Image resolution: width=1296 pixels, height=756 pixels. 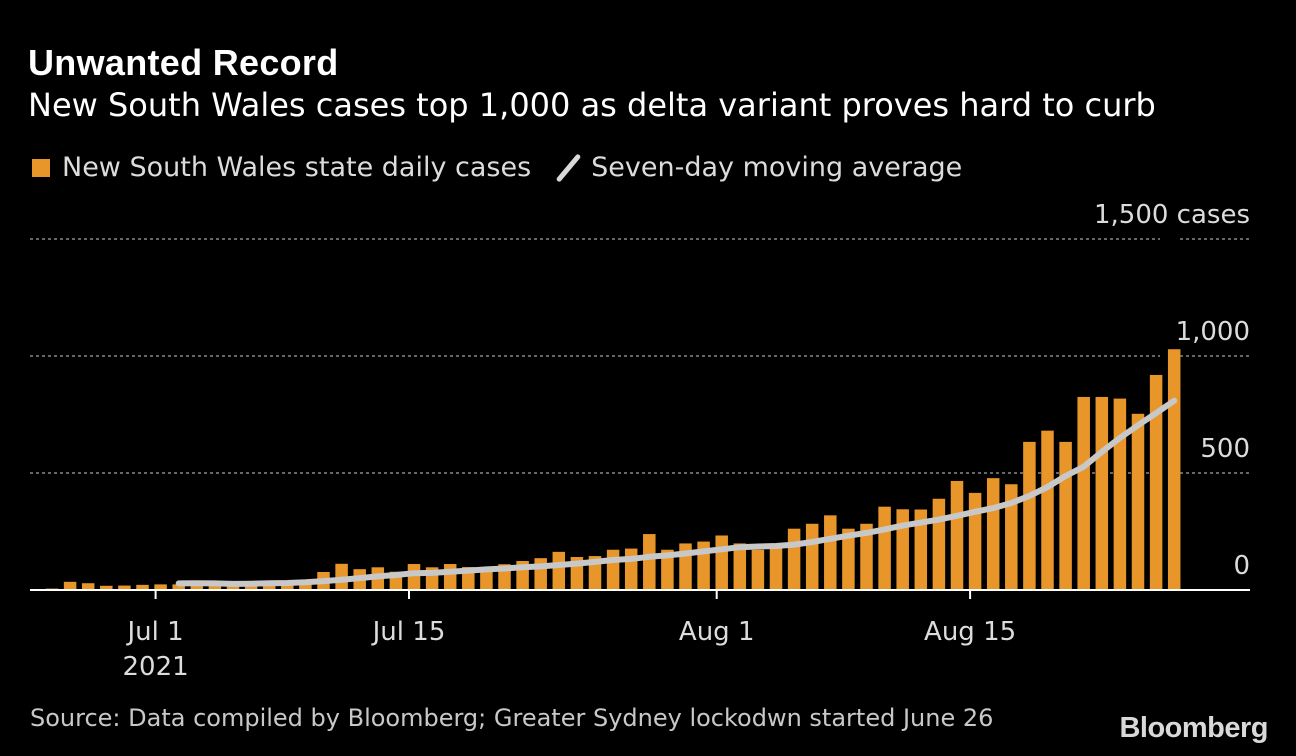 What do you see at coordinates (1172, 215) in the screenshot?
I see `y-tick-label: 1,500 cases` at bounding box center [1172, 215].